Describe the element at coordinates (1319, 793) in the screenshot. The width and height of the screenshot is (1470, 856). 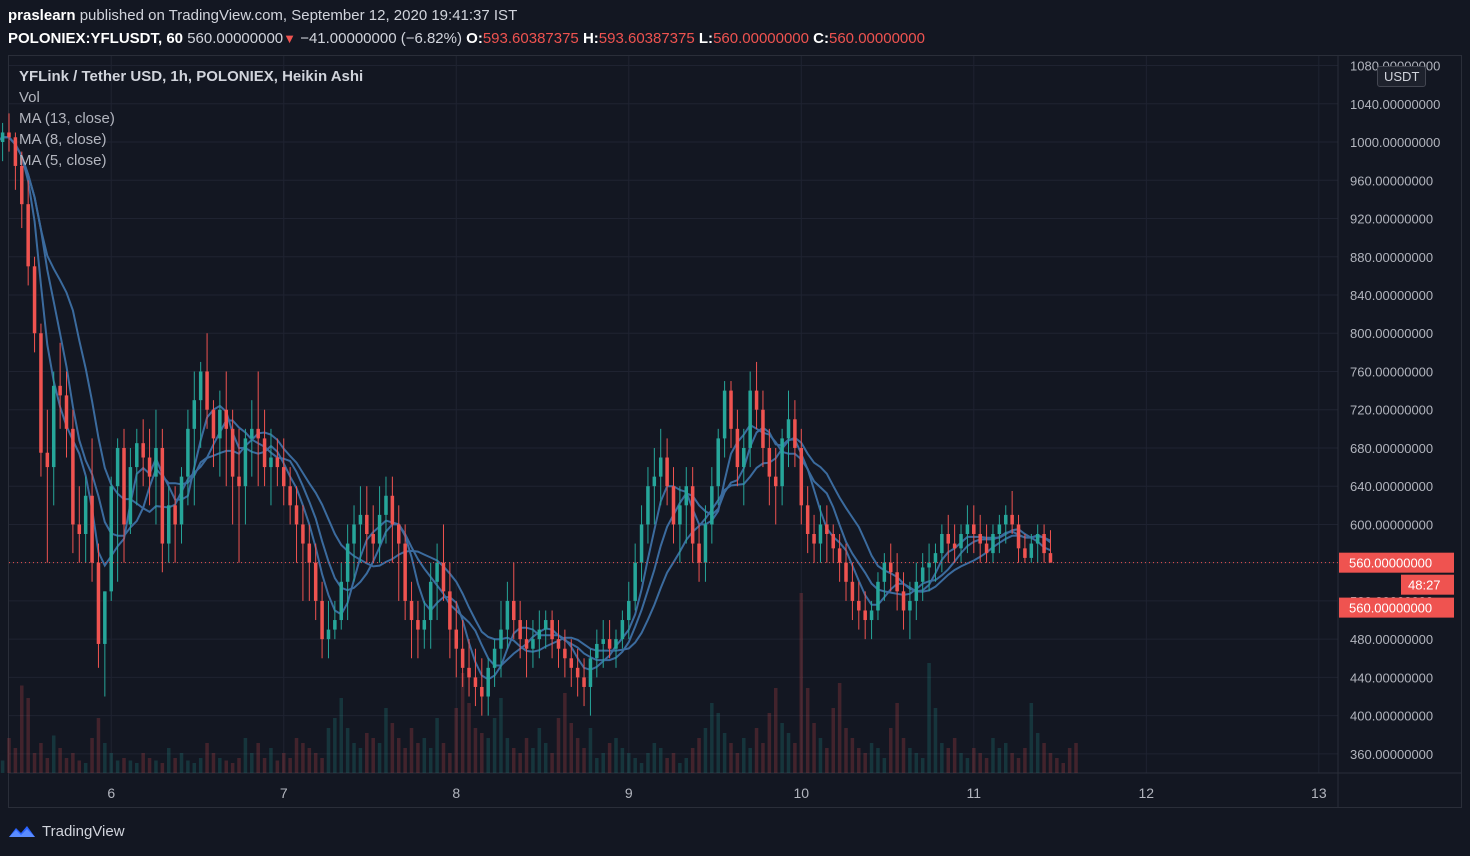
I see `x-tick-label: 13` at that location.